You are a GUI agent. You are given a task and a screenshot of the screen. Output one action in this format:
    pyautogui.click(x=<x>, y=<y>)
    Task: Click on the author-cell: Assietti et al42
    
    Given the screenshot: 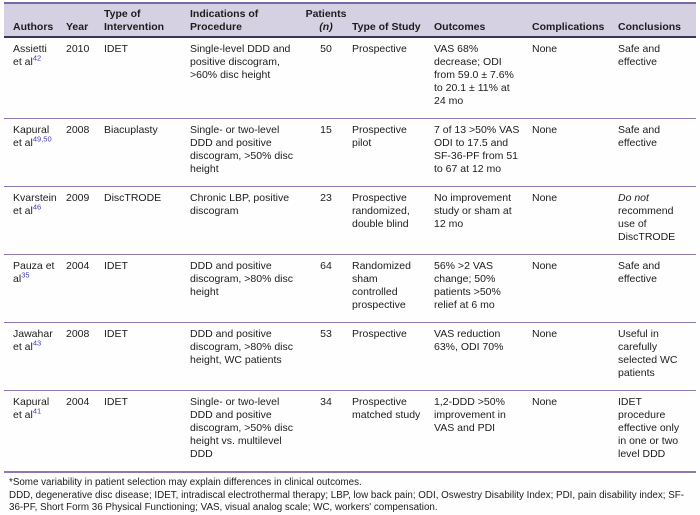 What is the action you would take?
    pyautogui.click(x=35, y=78)
    